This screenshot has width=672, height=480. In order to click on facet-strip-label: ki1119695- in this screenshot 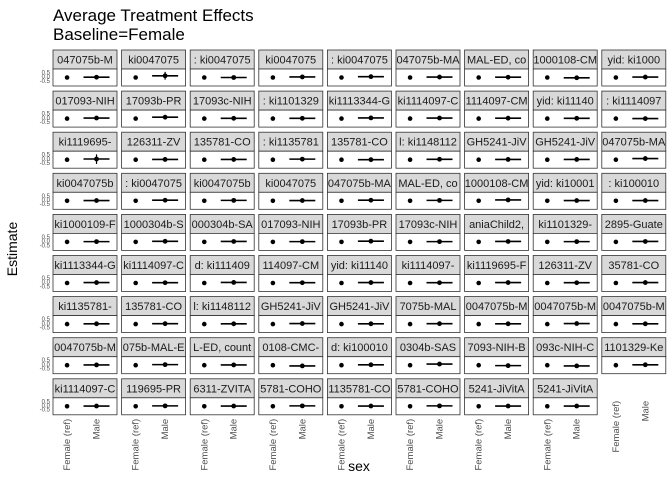, I will do `click(85, 143)`.